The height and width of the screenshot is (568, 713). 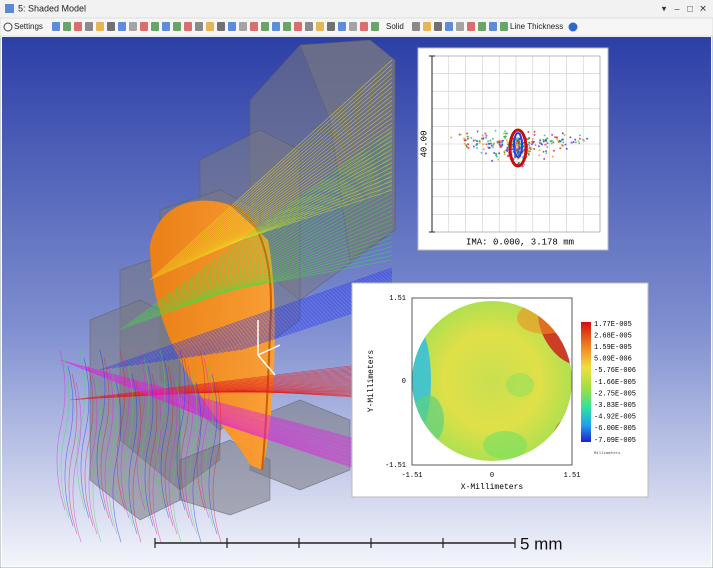 What do you see at coordinates (28, 26) in the screenshot?
I see `settings-button: Settings` at bounding box center [28, 26].